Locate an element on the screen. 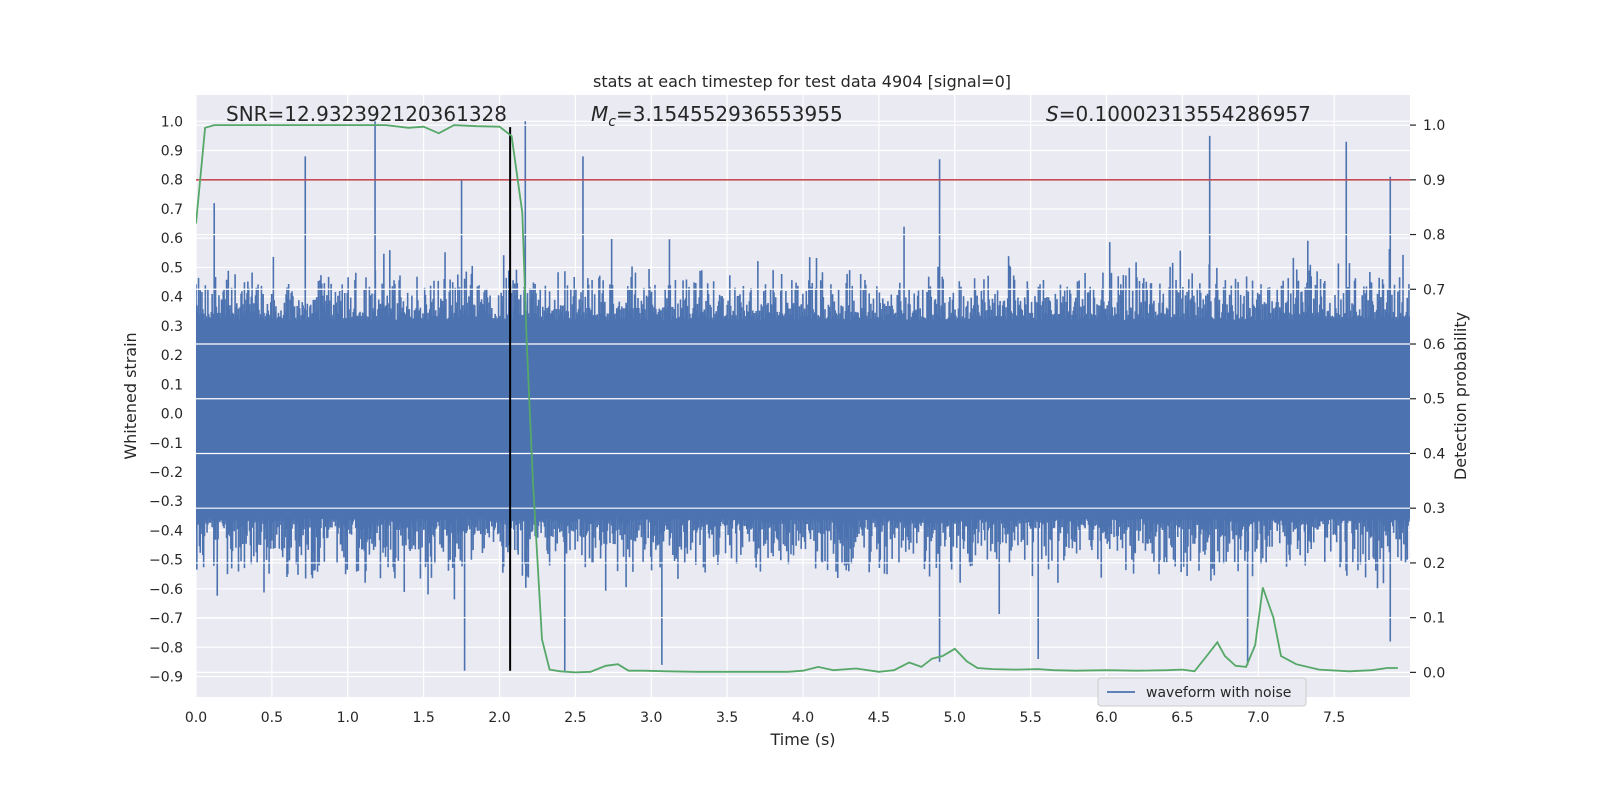 Image resolution: width=1600 pixels, height=800 pixels. y-left-tick-label: 0.6 is located at coordinates (172, 239).